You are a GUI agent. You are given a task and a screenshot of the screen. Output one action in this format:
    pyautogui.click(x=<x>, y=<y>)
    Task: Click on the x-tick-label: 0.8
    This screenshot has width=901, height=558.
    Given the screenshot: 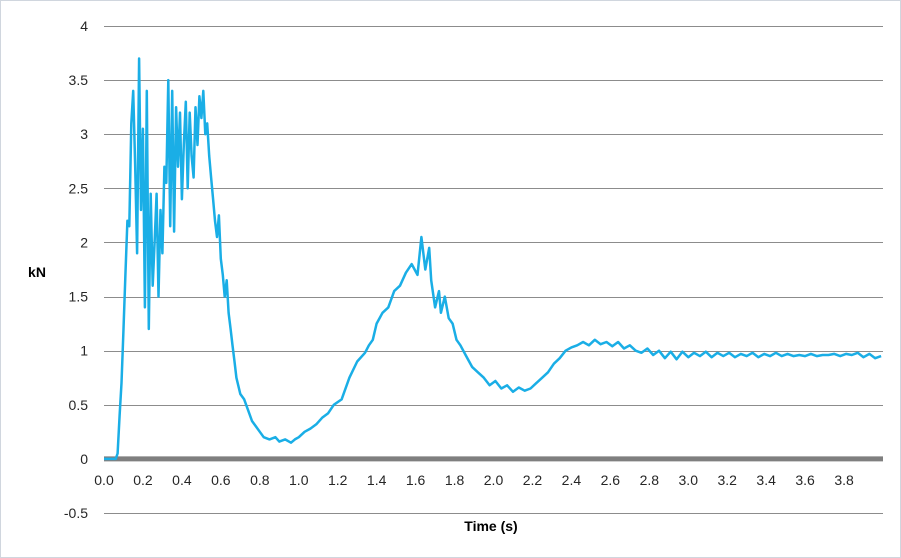 What is the action you would take?
    pyautogui.click(x=260, y=480)
    